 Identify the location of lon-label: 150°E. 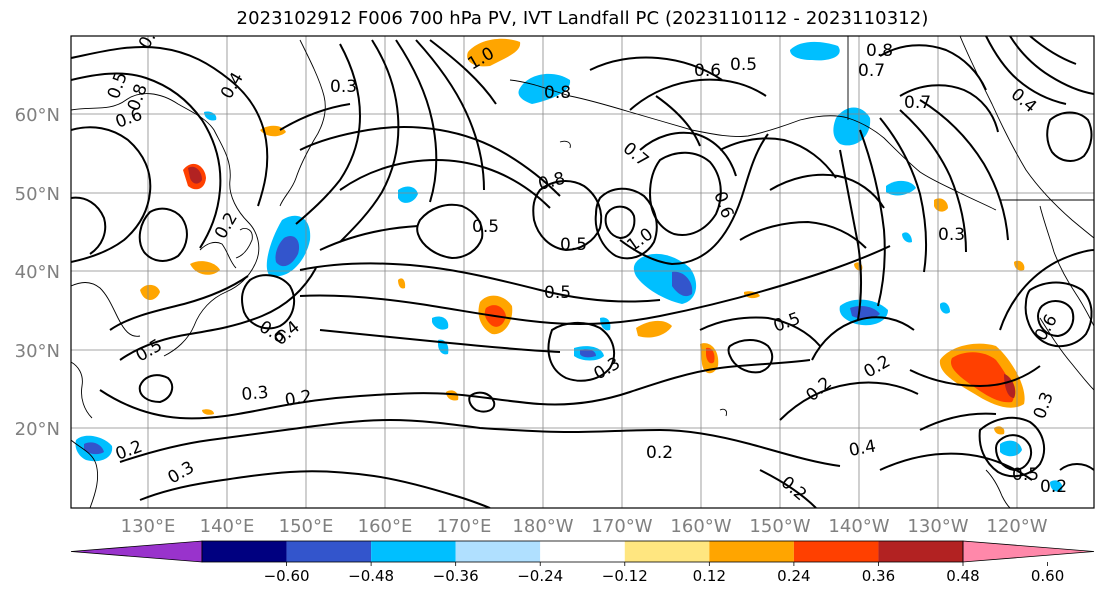
(306, 526).